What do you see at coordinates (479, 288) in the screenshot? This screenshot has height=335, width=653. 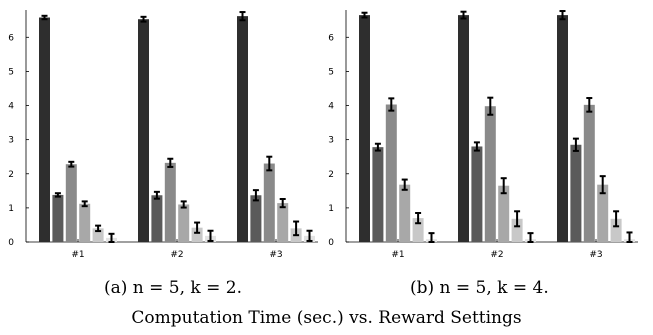 I see `subfigure-caption-b: (b) n = 5, k = 4.` at bounding box center [479, 288].